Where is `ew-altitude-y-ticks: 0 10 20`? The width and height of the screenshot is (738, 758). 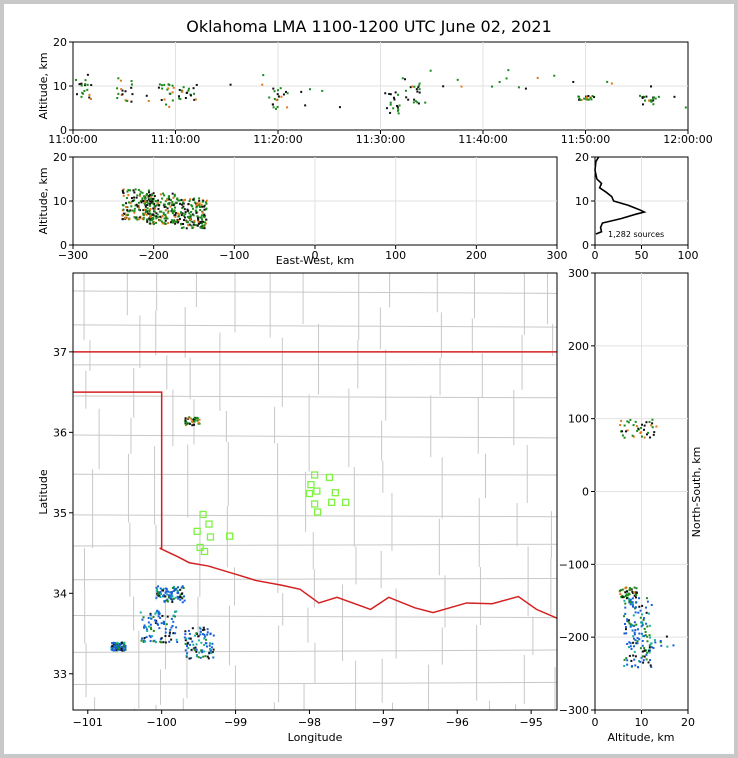
ew-altitude-y-ticks: 0 10 20 is located at coordinates (63, 201).